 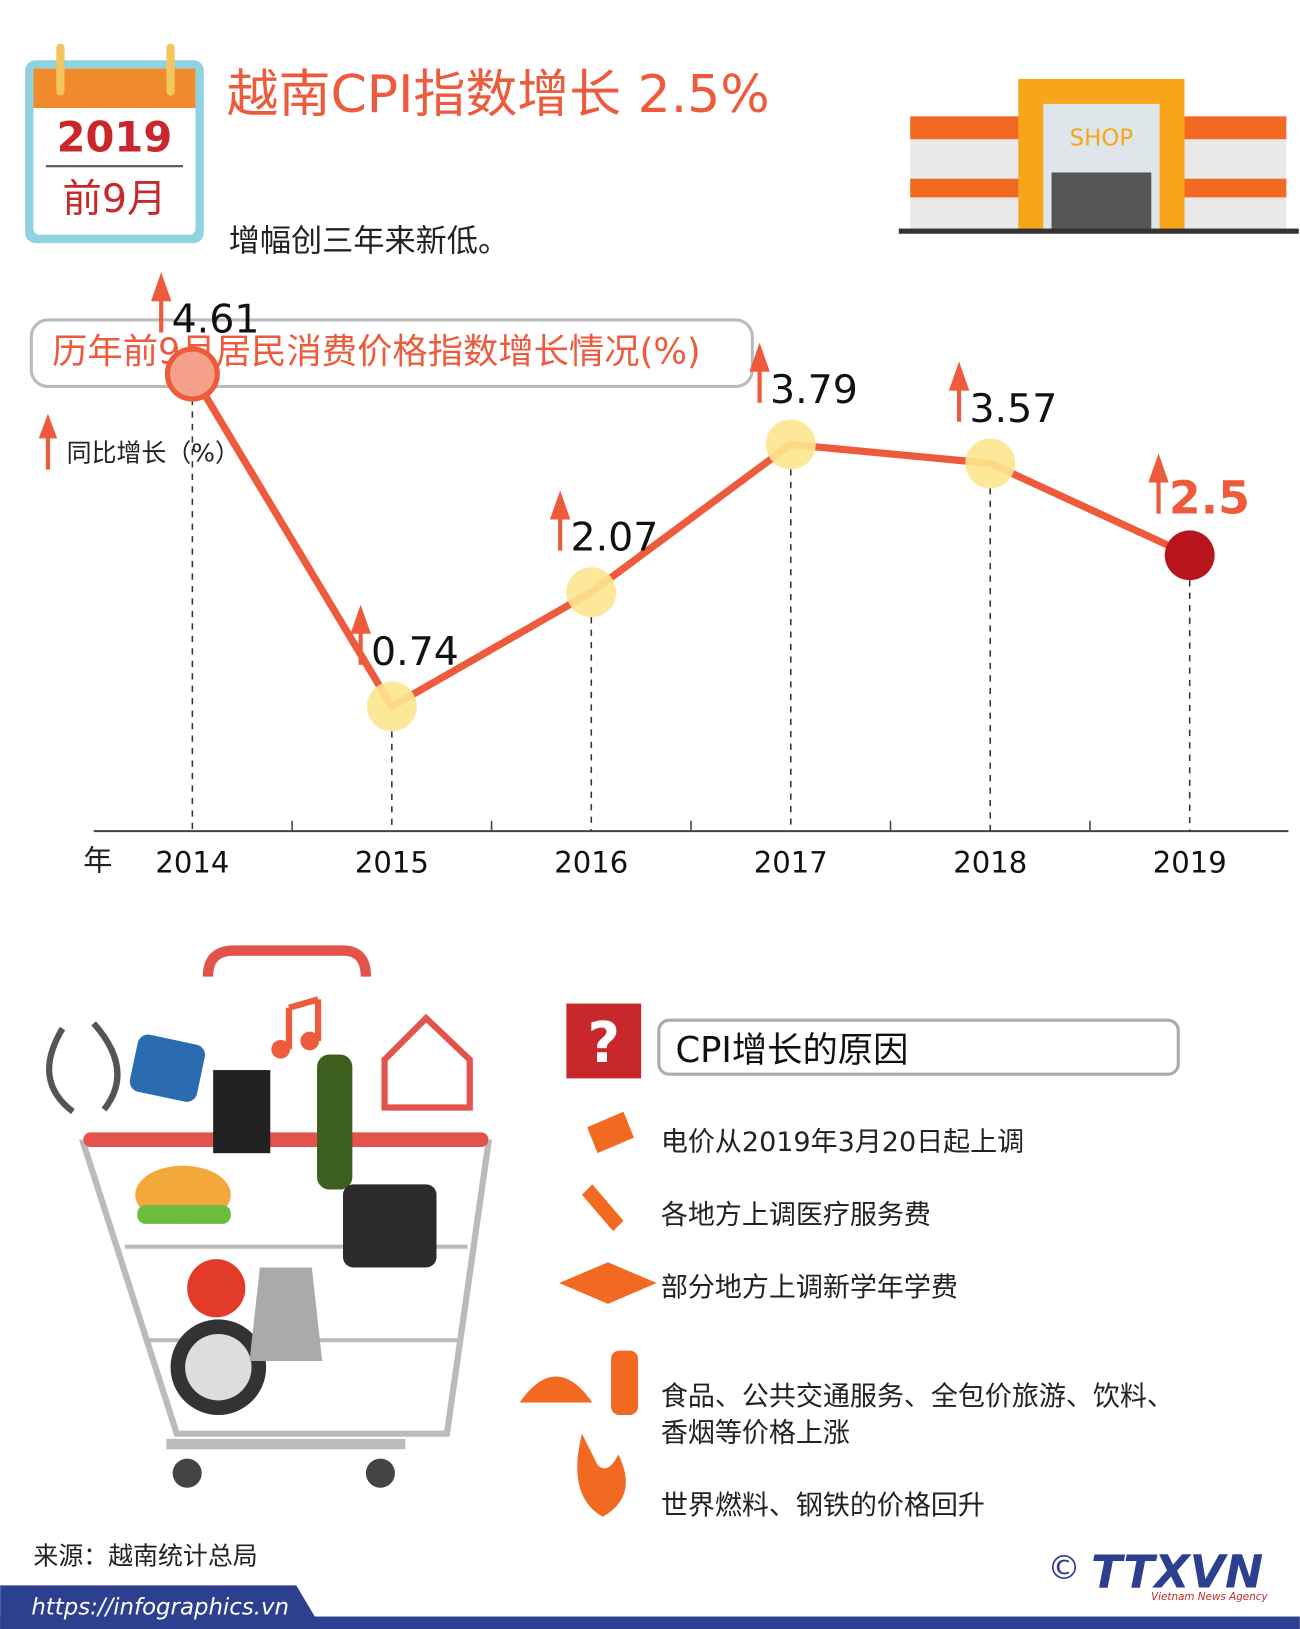 What do you see at coordinates (1098, 156) in the screenshot?
I see `shop-illustration: SHOP` at bounding box center [1098, 156].